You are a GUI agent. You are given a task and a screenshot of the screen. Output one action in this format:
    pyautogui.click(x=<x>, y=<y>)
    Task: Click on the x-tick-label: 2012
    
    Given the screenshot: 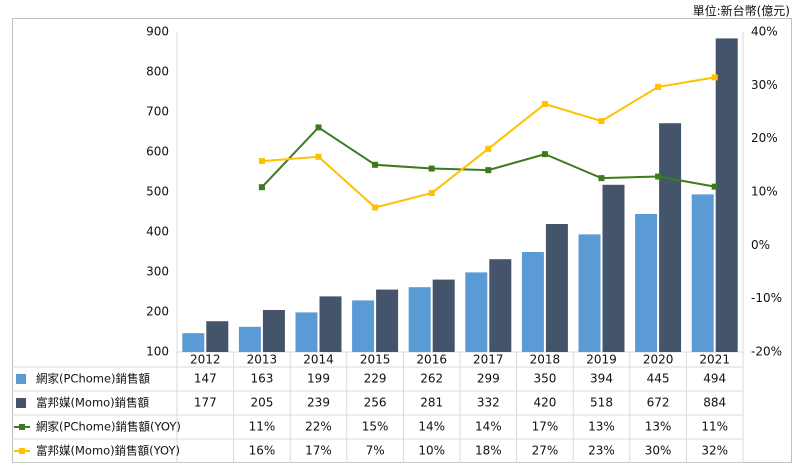 What is the action you would take?
    pyautogui.click(x=205, y=360)
    